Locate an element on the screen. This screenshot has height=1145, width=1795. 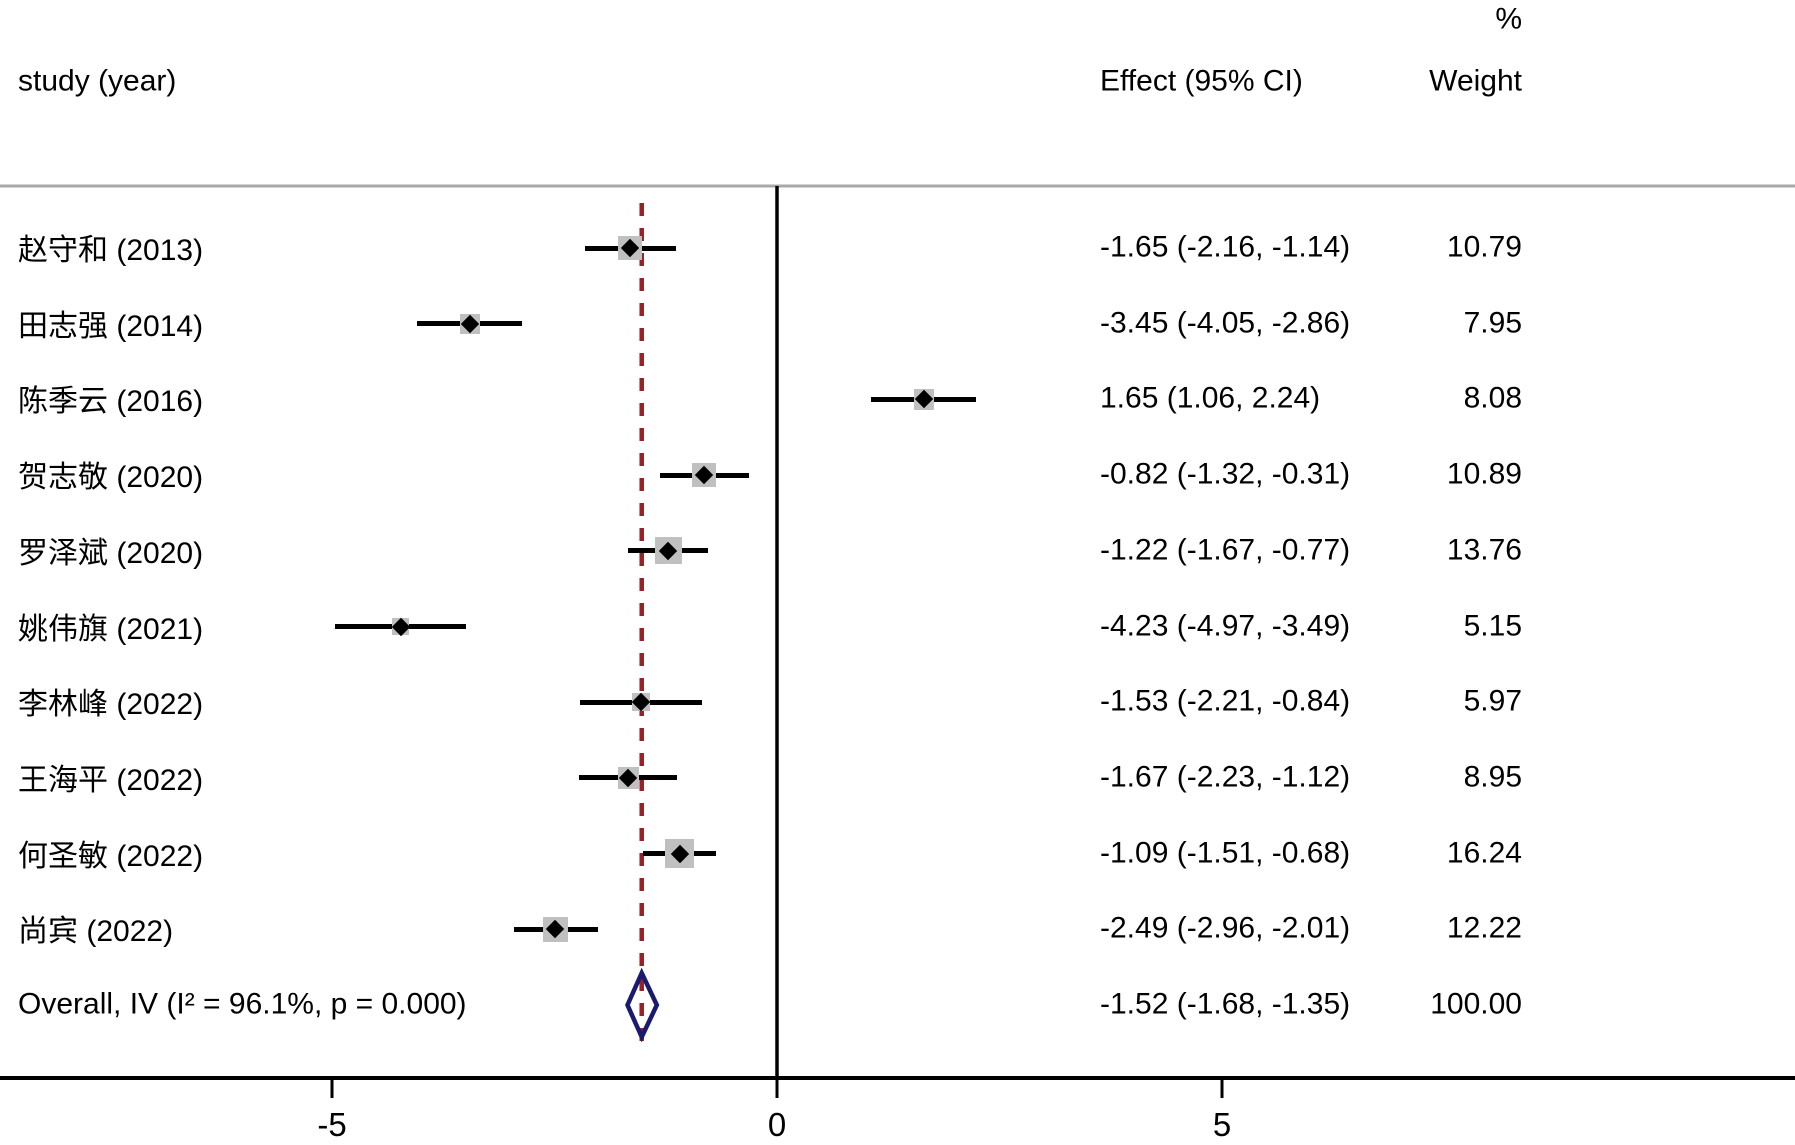
study-row-label: 赵守和 (2013) is located at coordinates (111, 251).